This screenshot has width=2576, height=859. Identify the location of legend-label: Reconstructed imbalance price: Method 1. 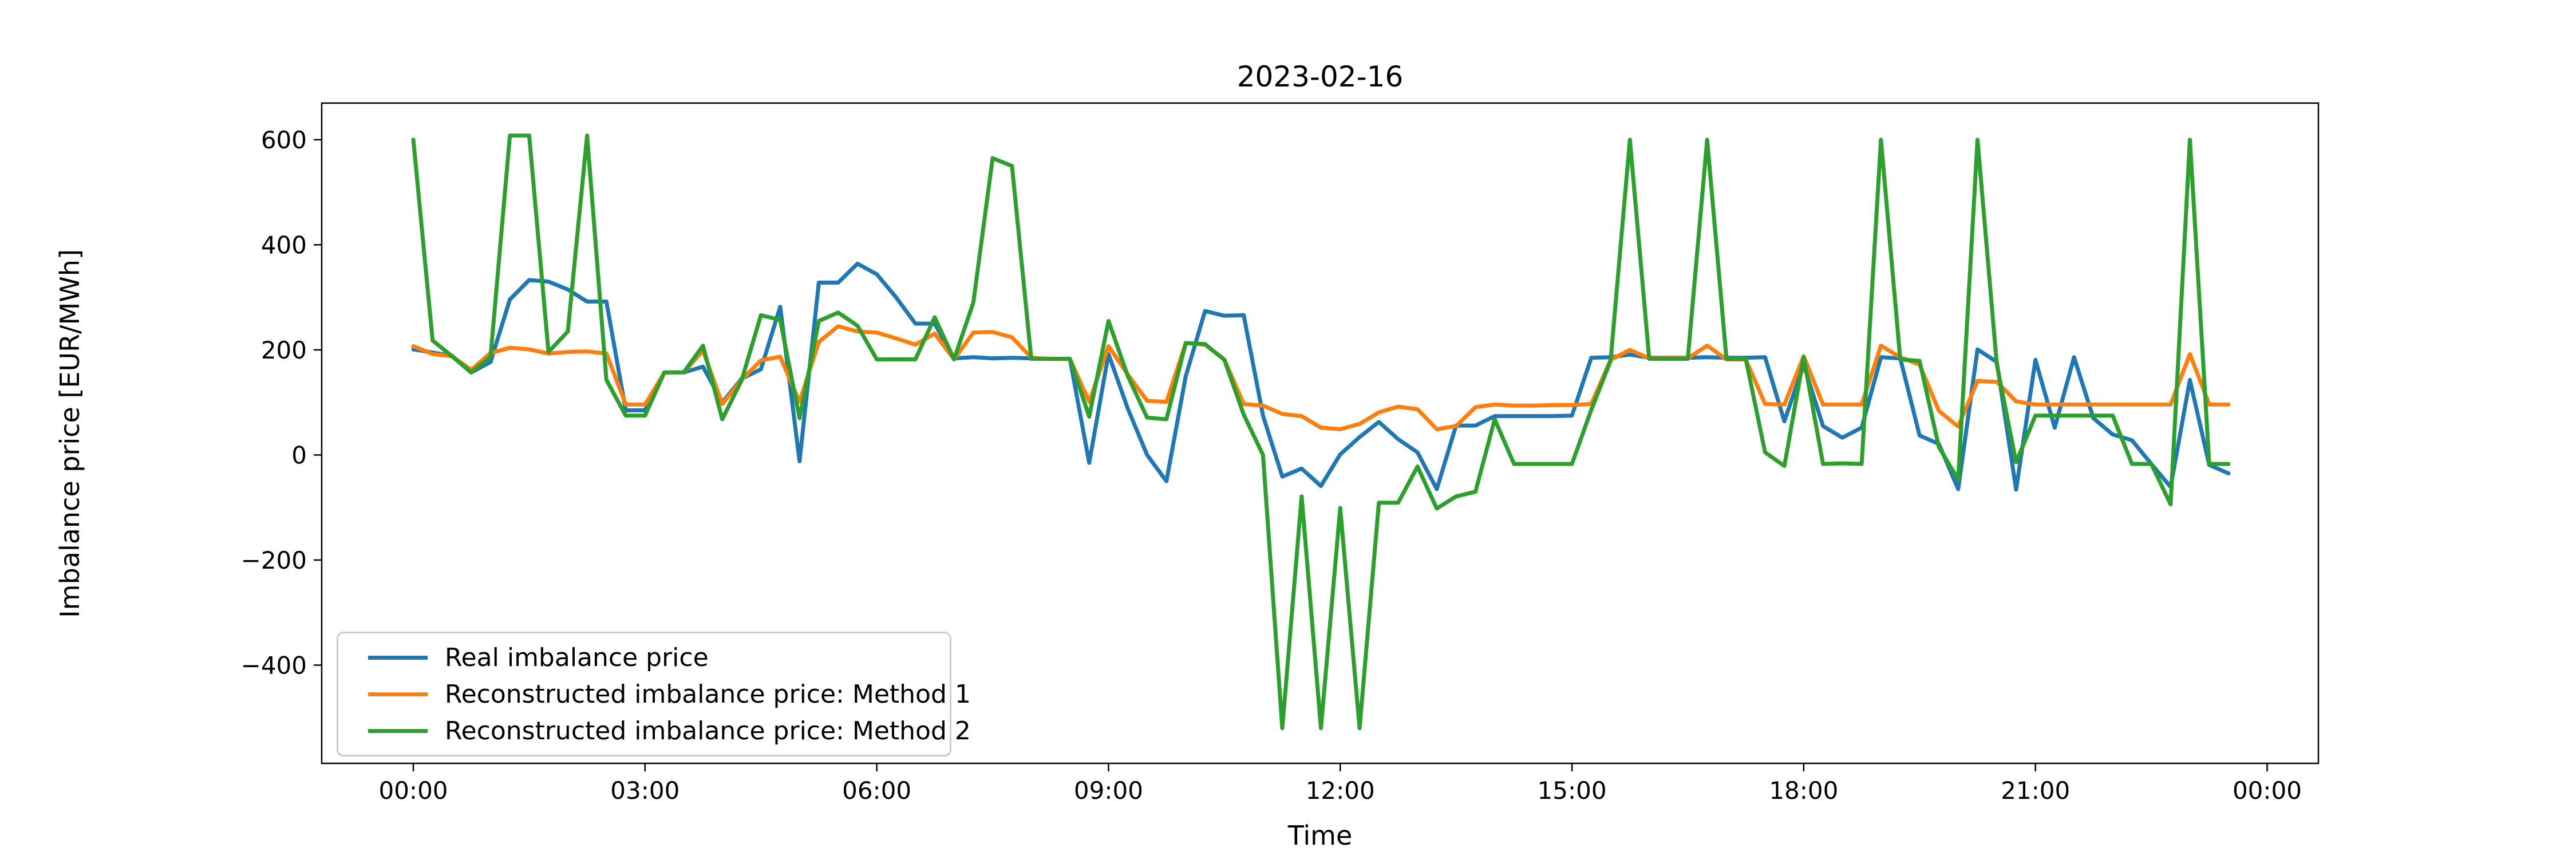
(708, 694).